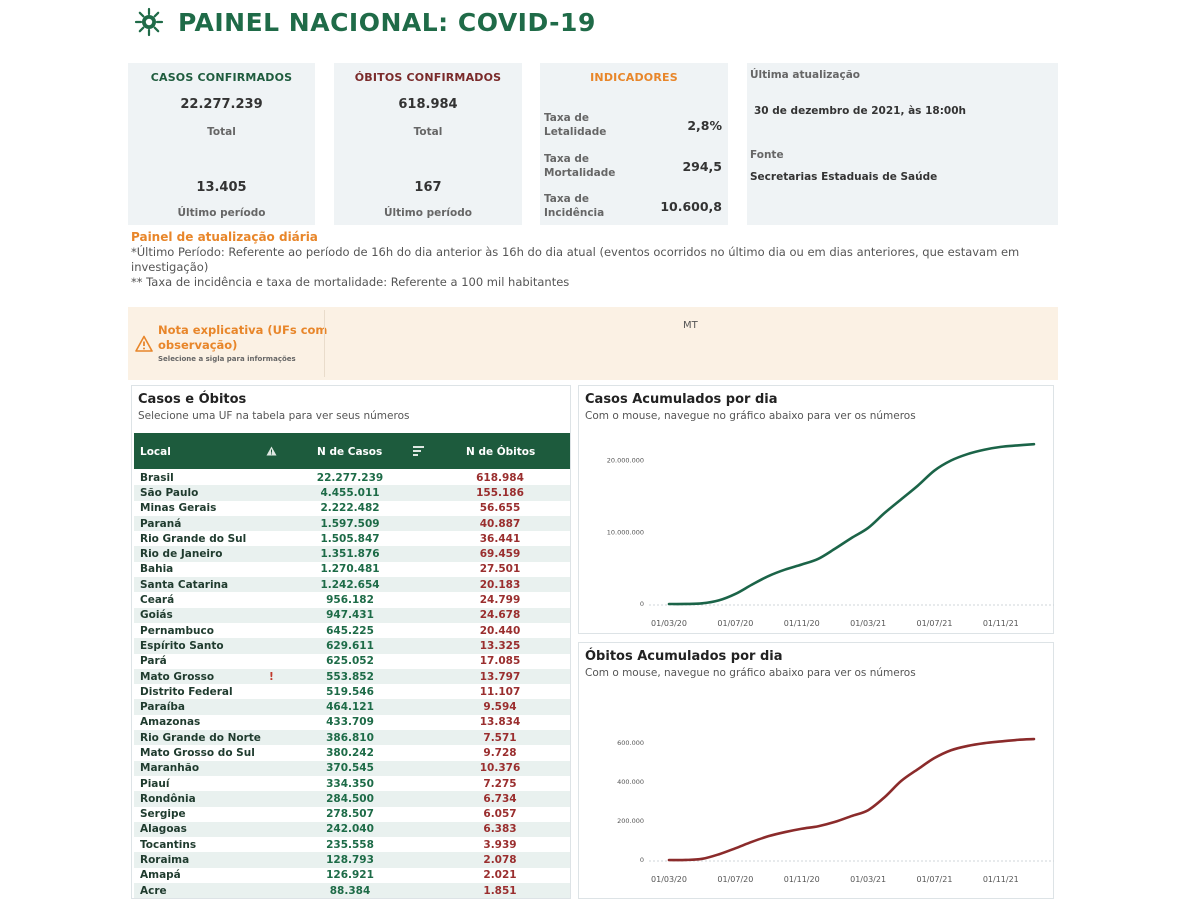 The height and width of the screenshot is (904, 1200). I want to click on row-local: Maranhão, so click(170, 768).